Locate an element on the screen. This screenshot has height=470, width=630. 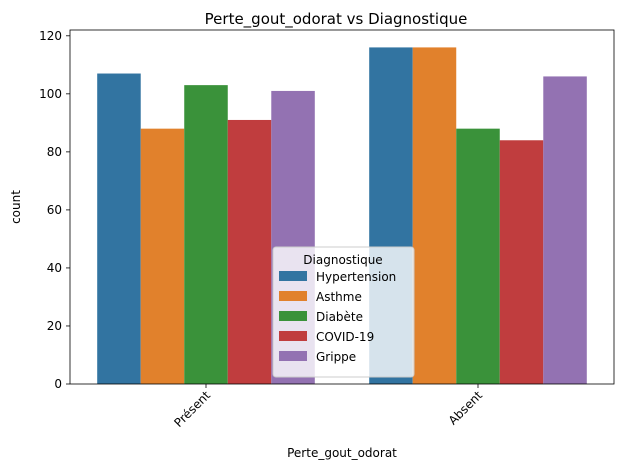
y-tick-label: 0 is located at coordinates (58, 384).